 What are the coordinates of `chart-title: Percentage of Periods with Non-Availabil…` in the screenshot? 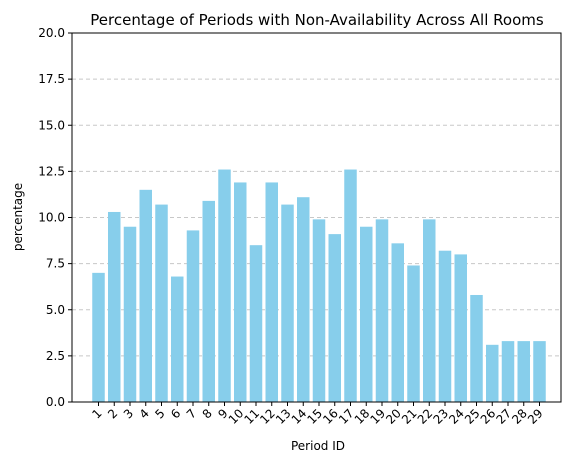 It's located at (317, 20).